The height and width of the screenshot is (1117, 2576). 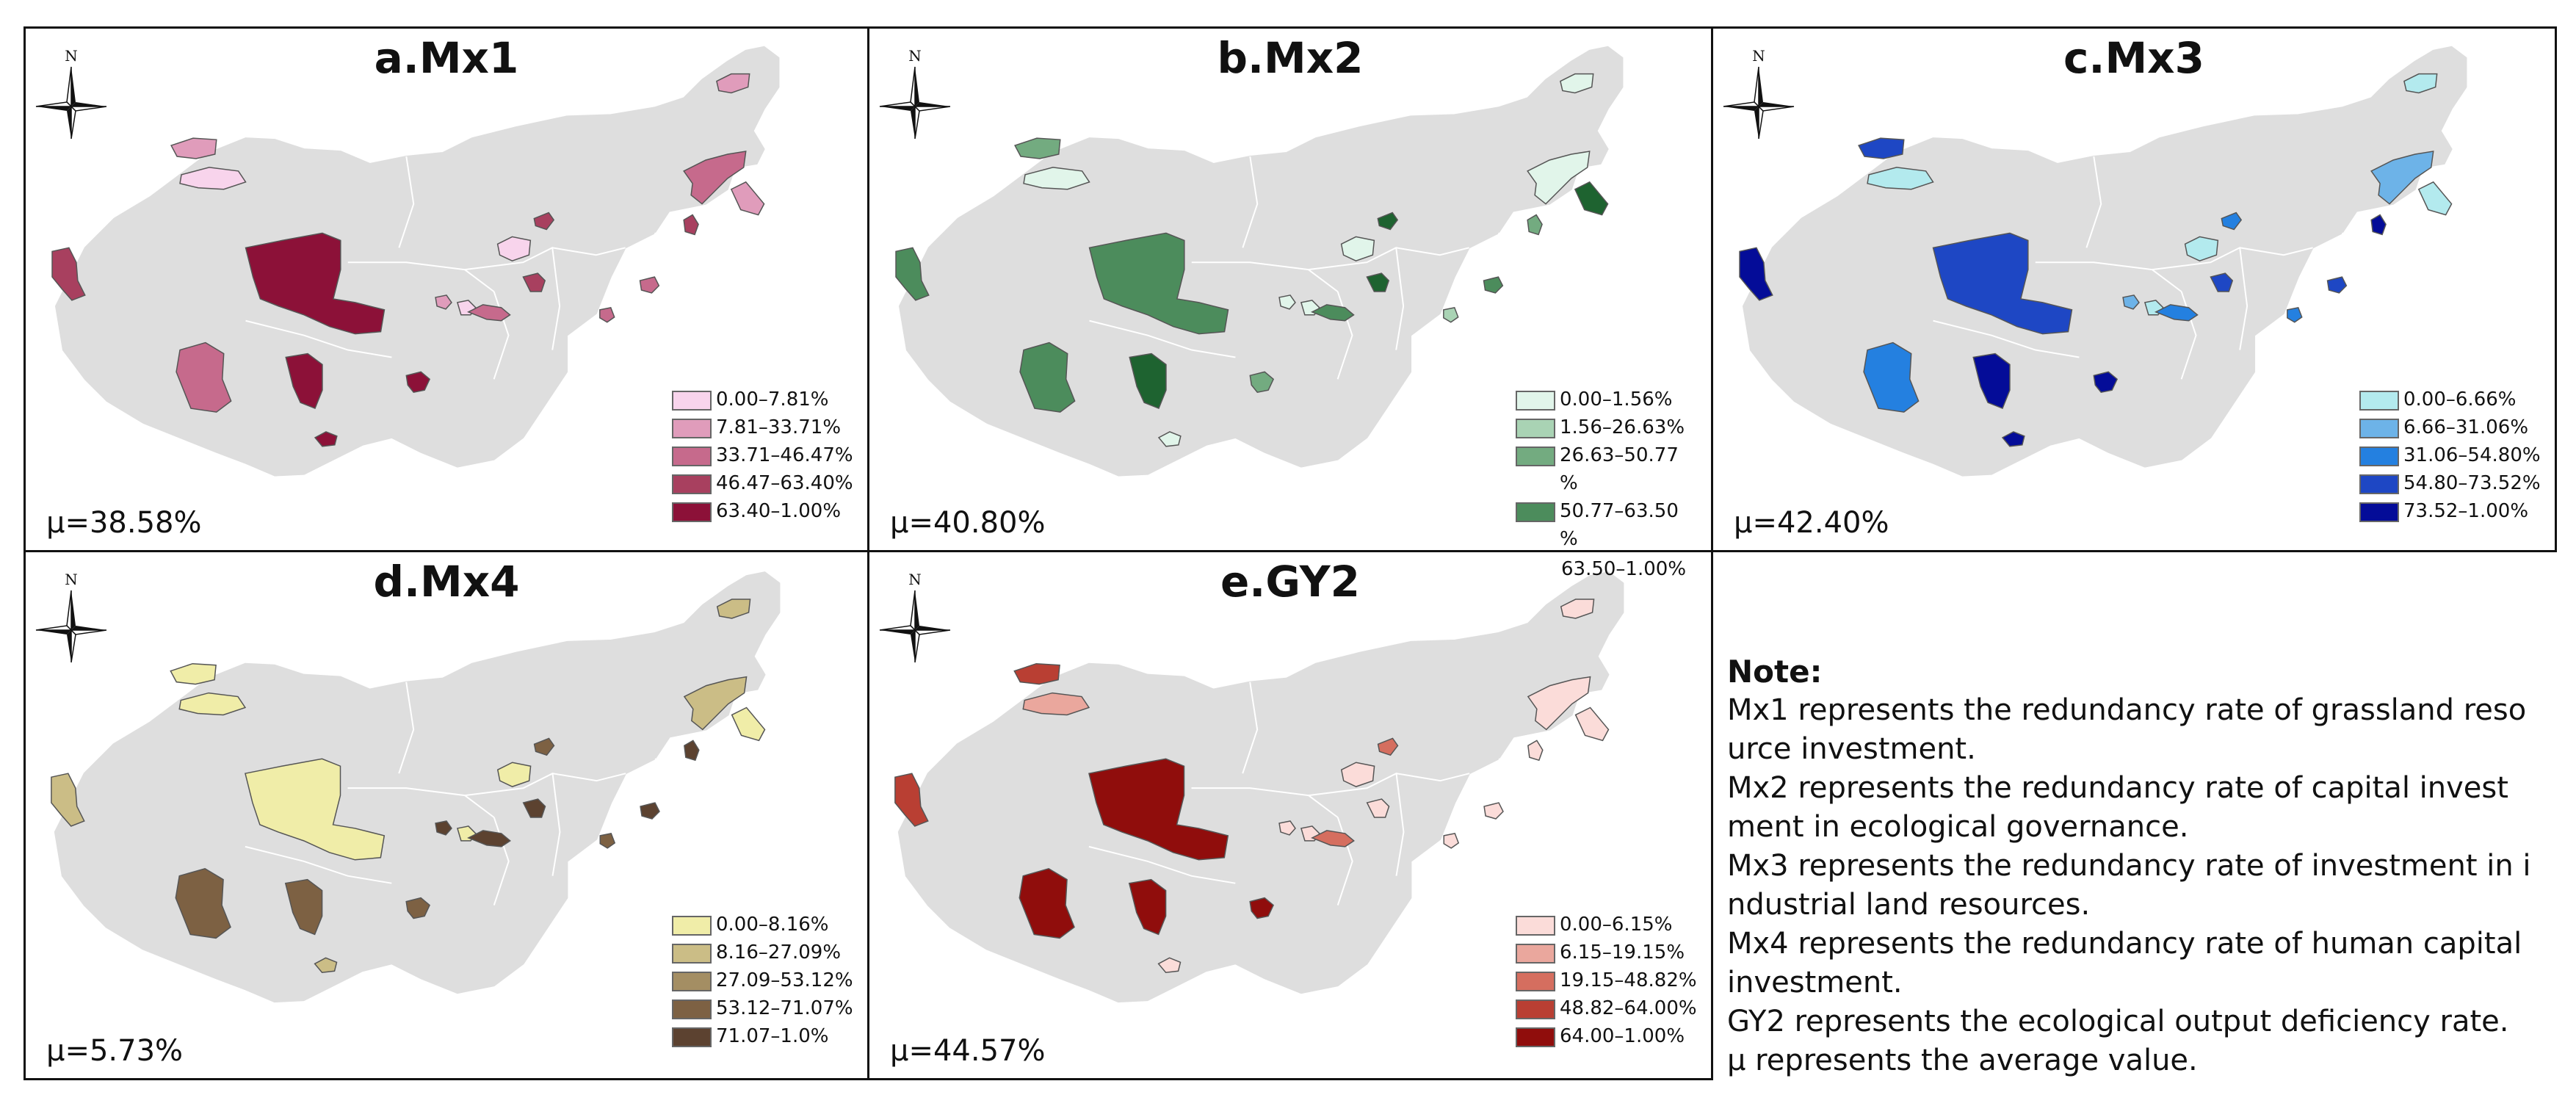 I want to click on legend-label: 0.00–7.81%, so click(x=772, y=400).